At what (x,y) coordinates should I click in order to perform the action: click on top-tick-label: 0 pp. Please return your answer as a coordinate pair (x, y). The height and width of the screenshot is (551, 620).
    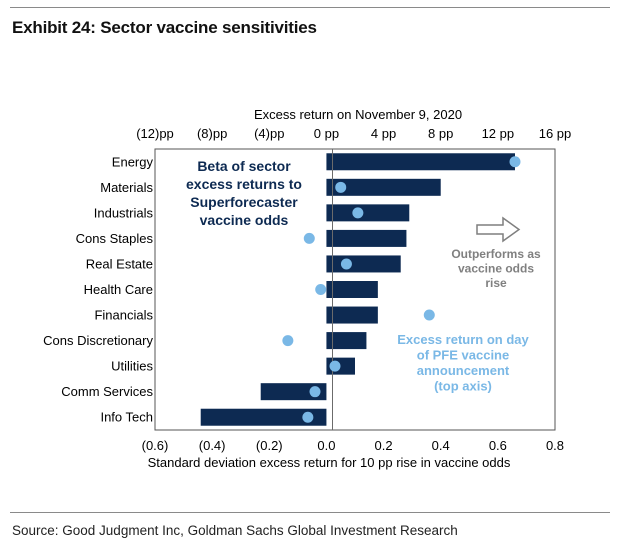
    Looking at the image, I should click on (326, 133).